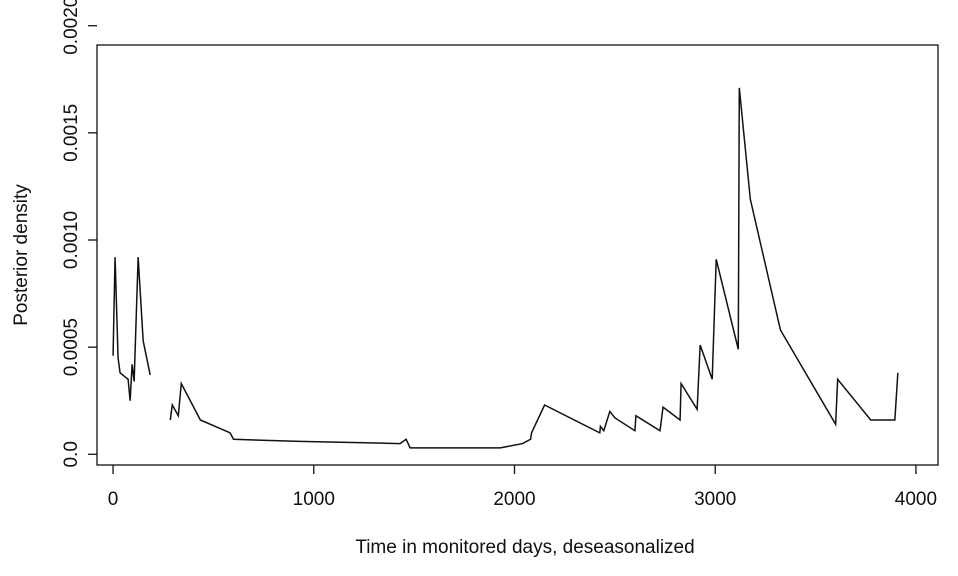 This screenshot has width=958, height=576. What do you see at coordinates (71, 27) in the screenshot?
I see `y-tick-label: 0.0020` at bounding box center [71, 27].